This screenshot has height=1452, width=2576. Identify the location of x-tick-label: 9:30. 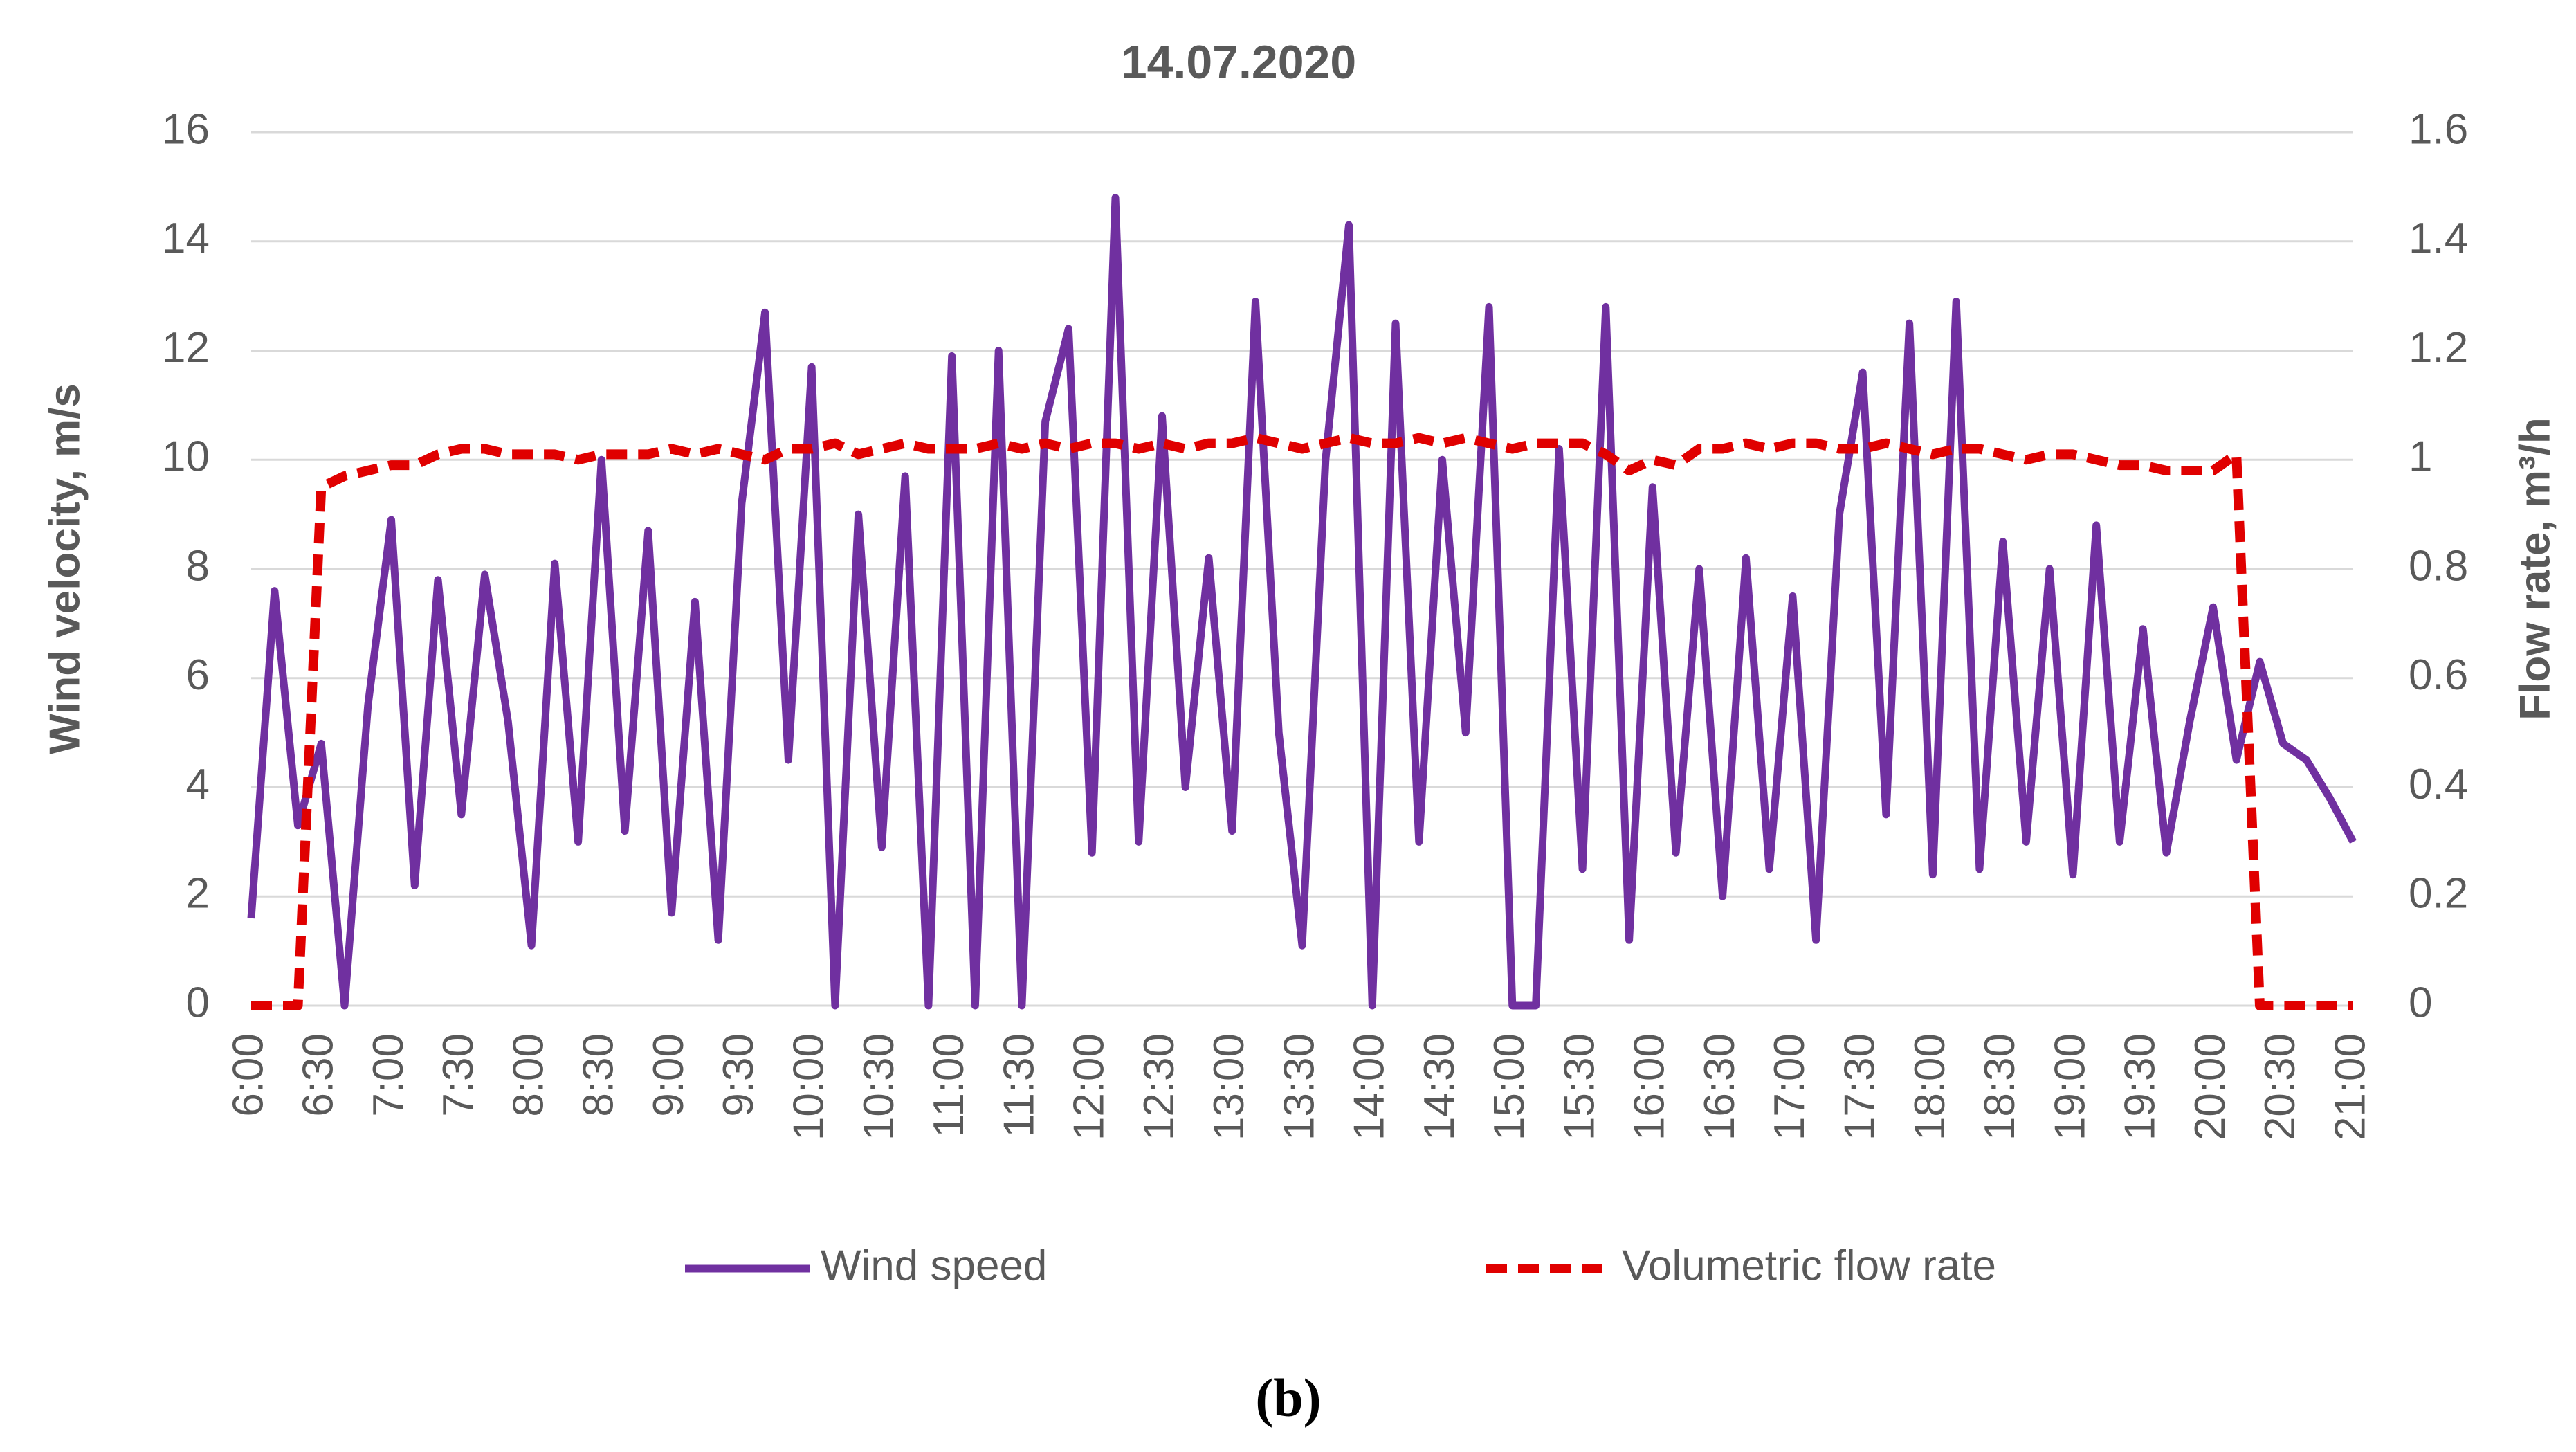
(739, 1075).